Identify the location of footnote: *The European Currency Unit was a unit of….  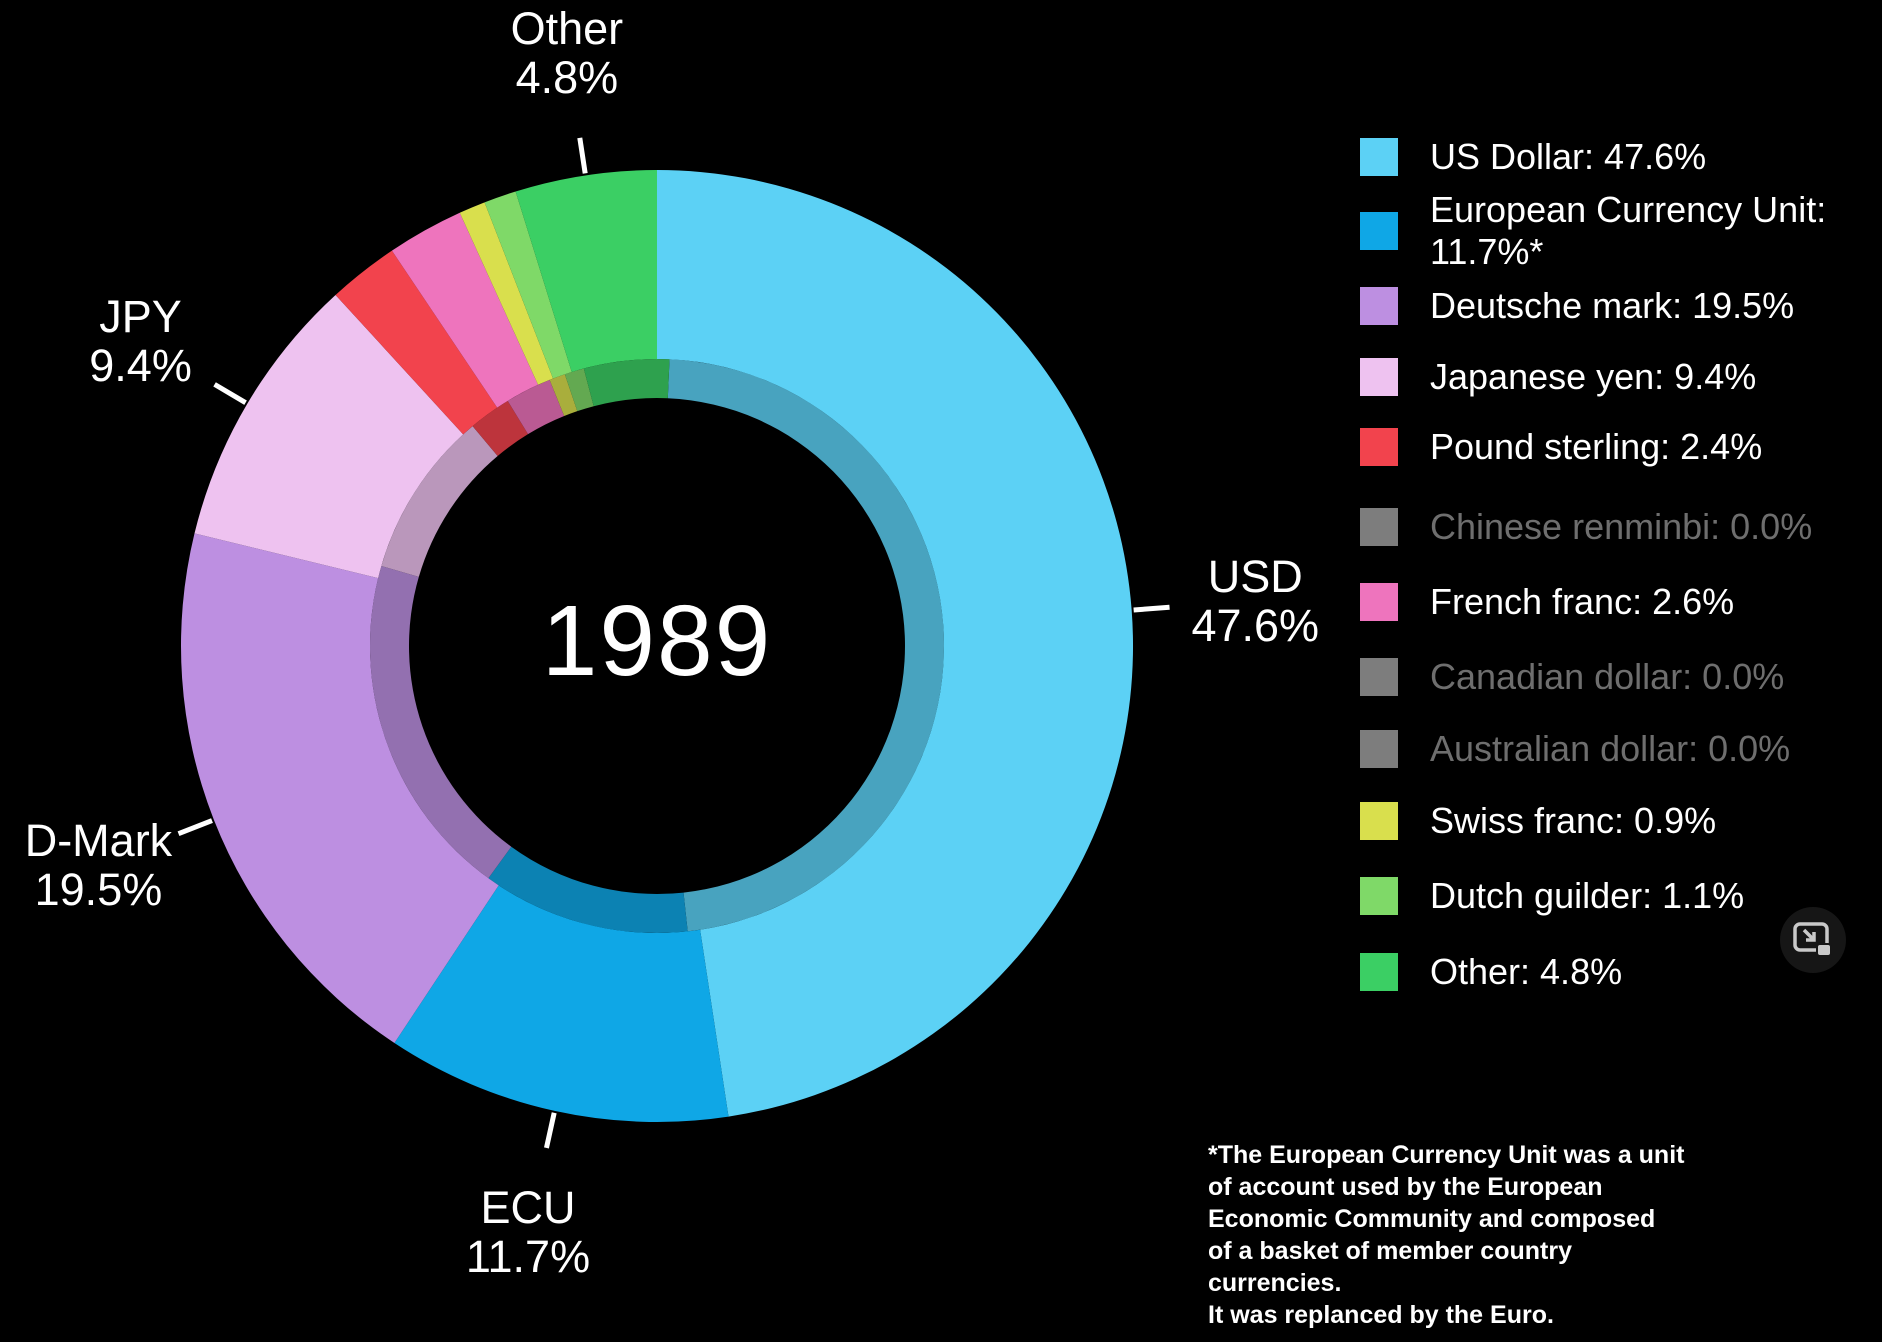
(1458, 1235).